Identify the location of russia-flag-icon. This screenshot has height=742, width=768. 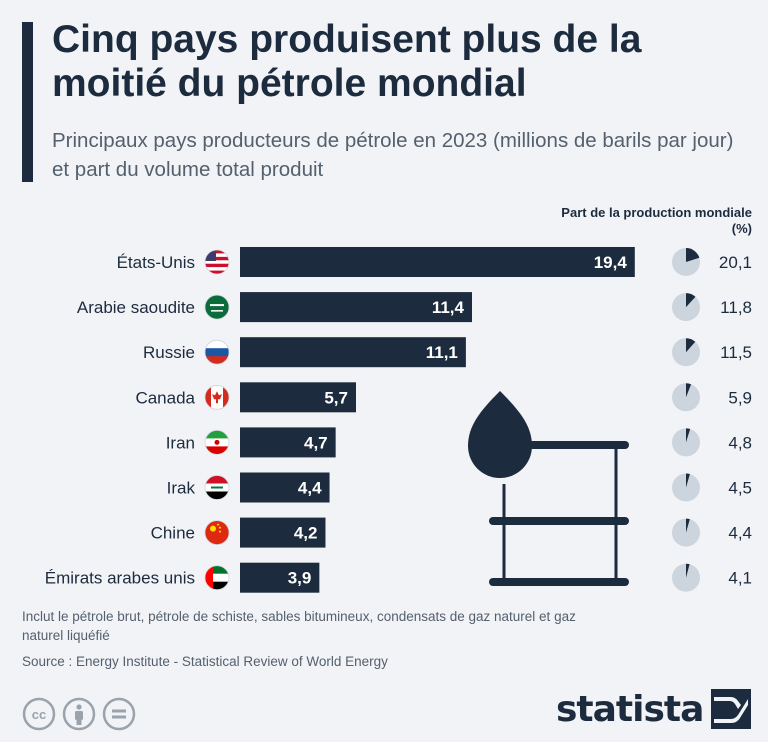
(217, 352).